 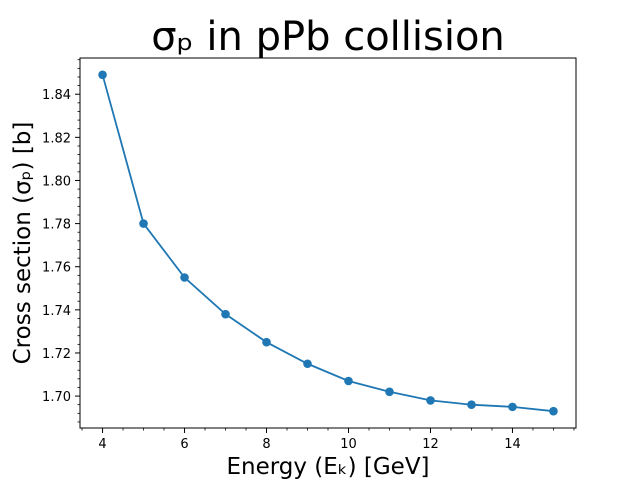 What do you see at coordinates (430, 444) in the screenshot?
I see `x-tick-label: 12` at bounding box center [430, 444].